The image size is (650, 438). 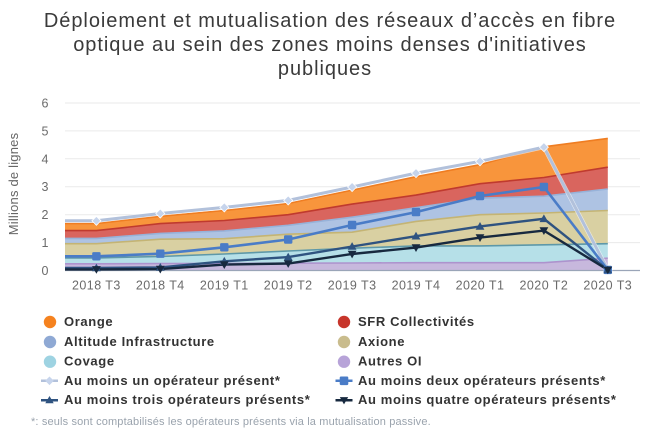 What do you see at coordinates (325, 69) in the screenshot?
I see `svg-text: publiques` at bounding box center [325, 69].